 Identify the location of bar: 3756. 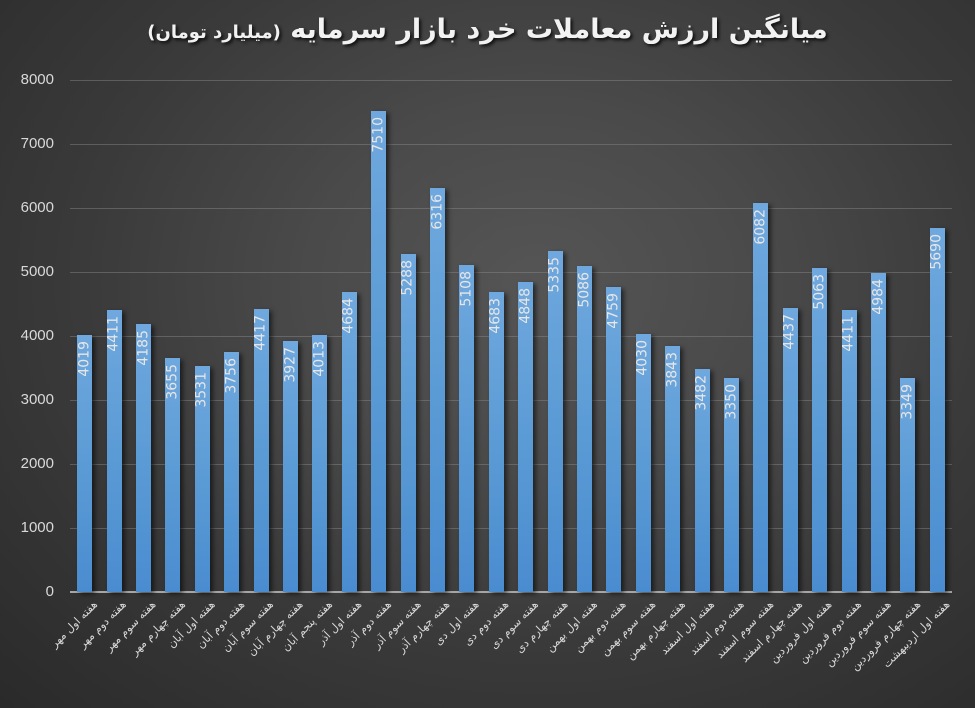
(231, 471).